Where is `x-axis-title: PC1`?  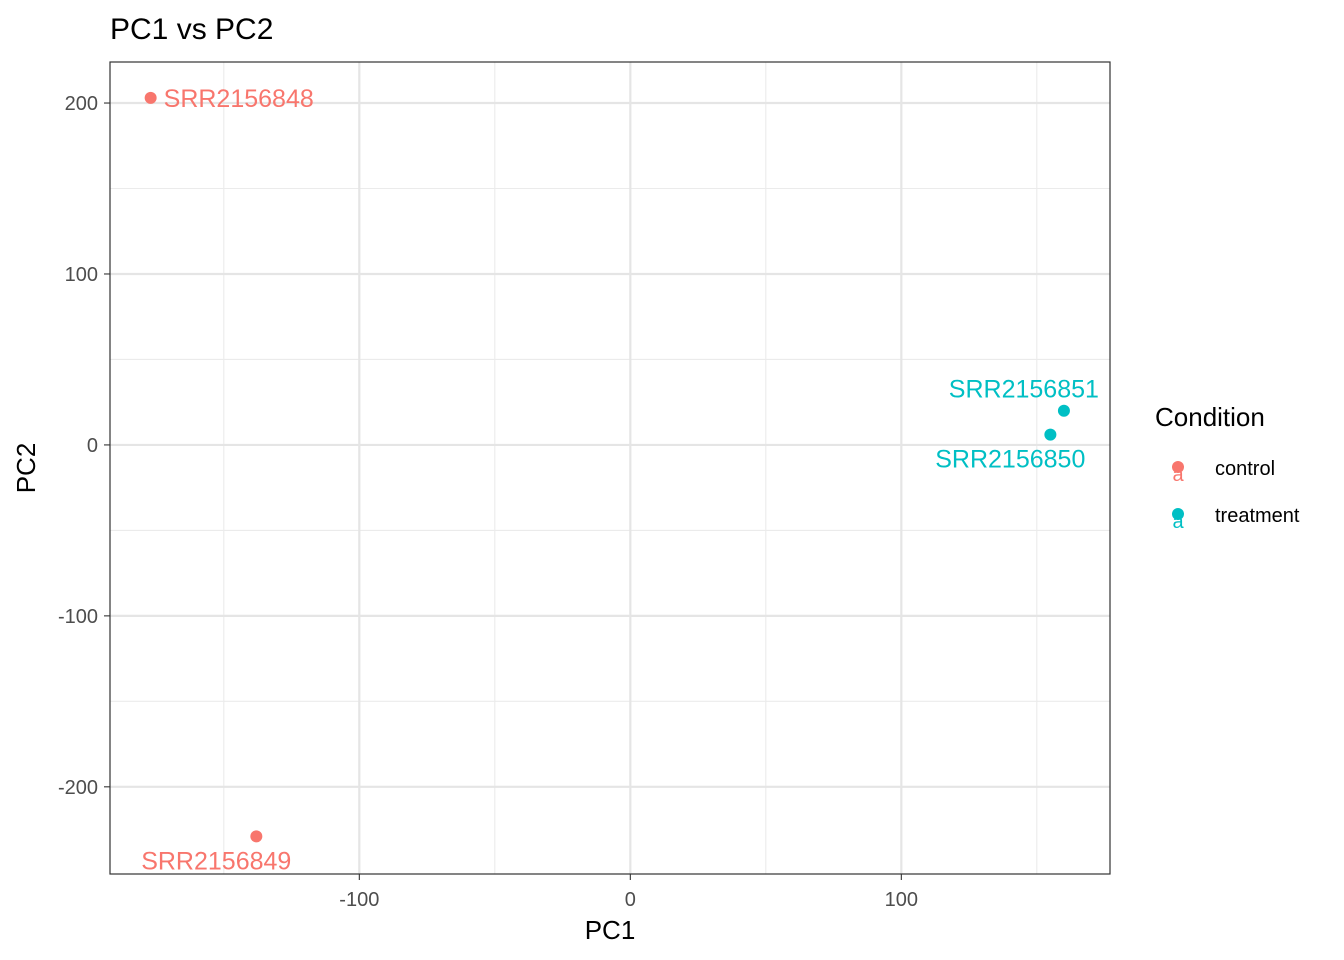
x-axis-title: PC1 is located at coordinates (610, 930).